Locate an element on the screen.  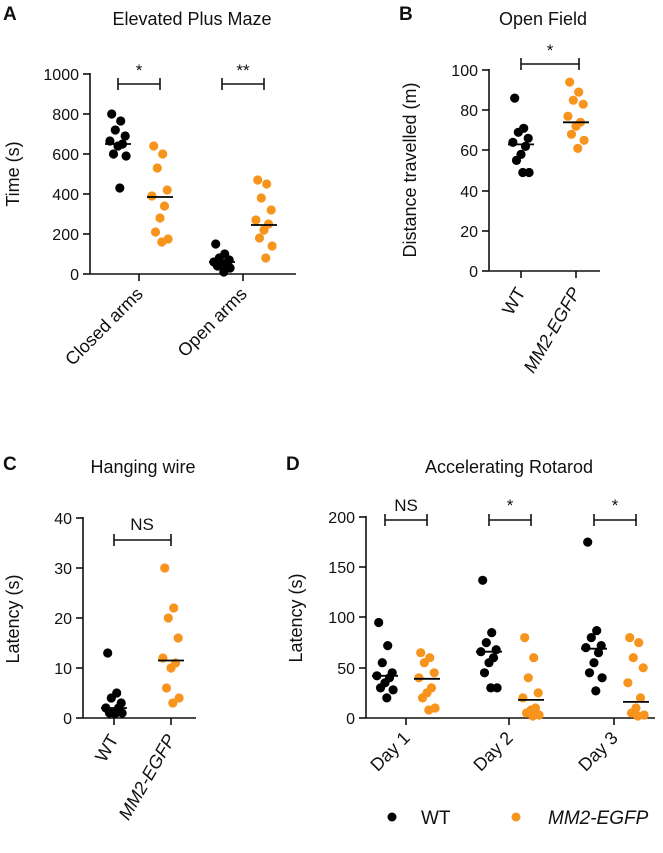
panel-c-y-ticks is located at coordinates (79, 618).